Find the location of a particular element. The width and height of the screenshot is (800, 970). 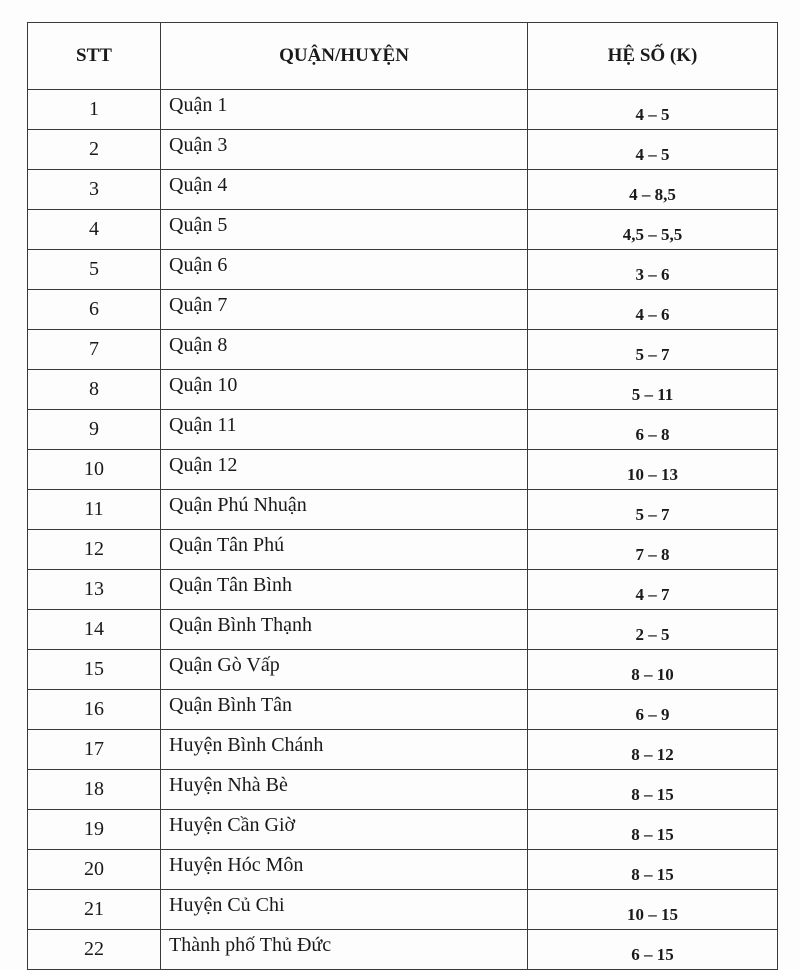

table-row: 22 Thành phố Thủ Đức 6 – 15 is located at coordinates (402, 949).